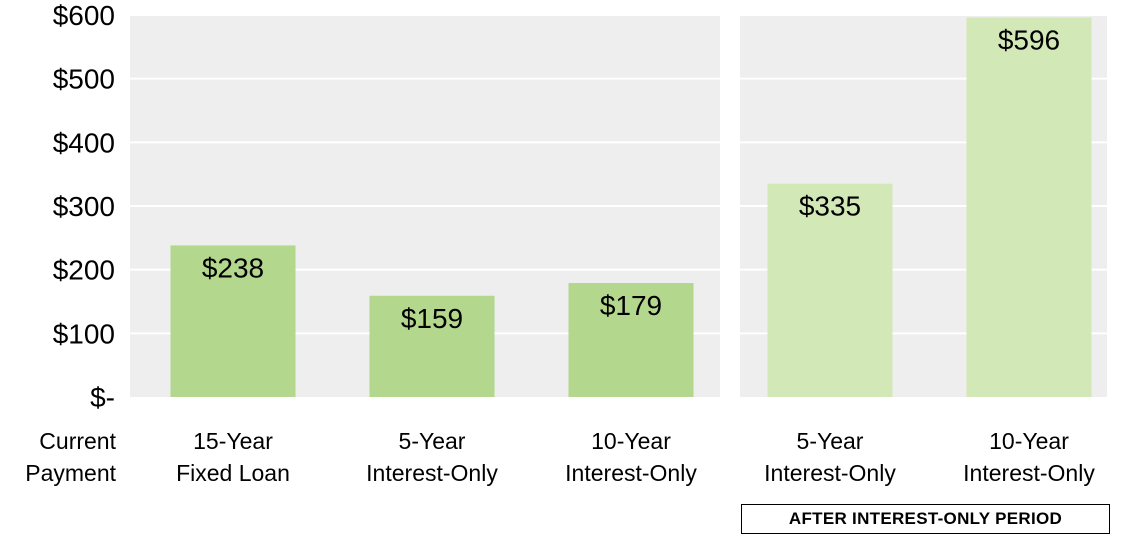 Image resolution: width=1125 pixels, height=538 pixels. Describe the element at coordinates (1029, 457) in the screenshot. I see `x-tick-label-5: 10-Year Interest-Only` at that location.